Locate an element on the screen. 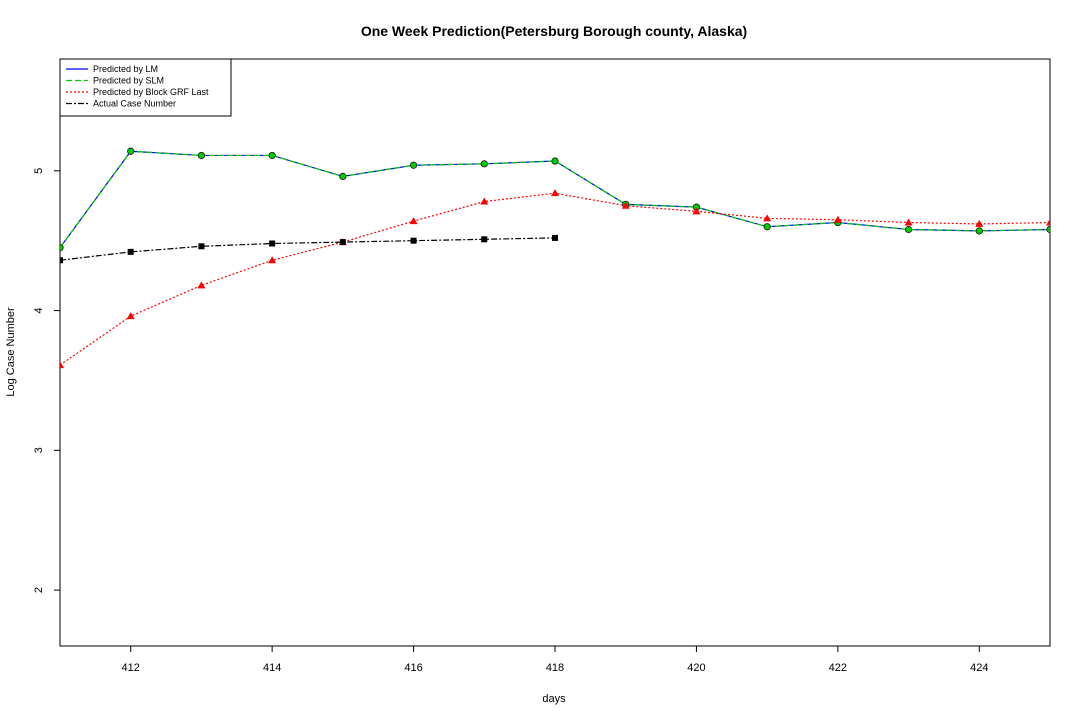 Image resolution: width=1080 pixels, height=720 pixels. y-axis-label: Log Case Number is located at coordinates (11, 352).